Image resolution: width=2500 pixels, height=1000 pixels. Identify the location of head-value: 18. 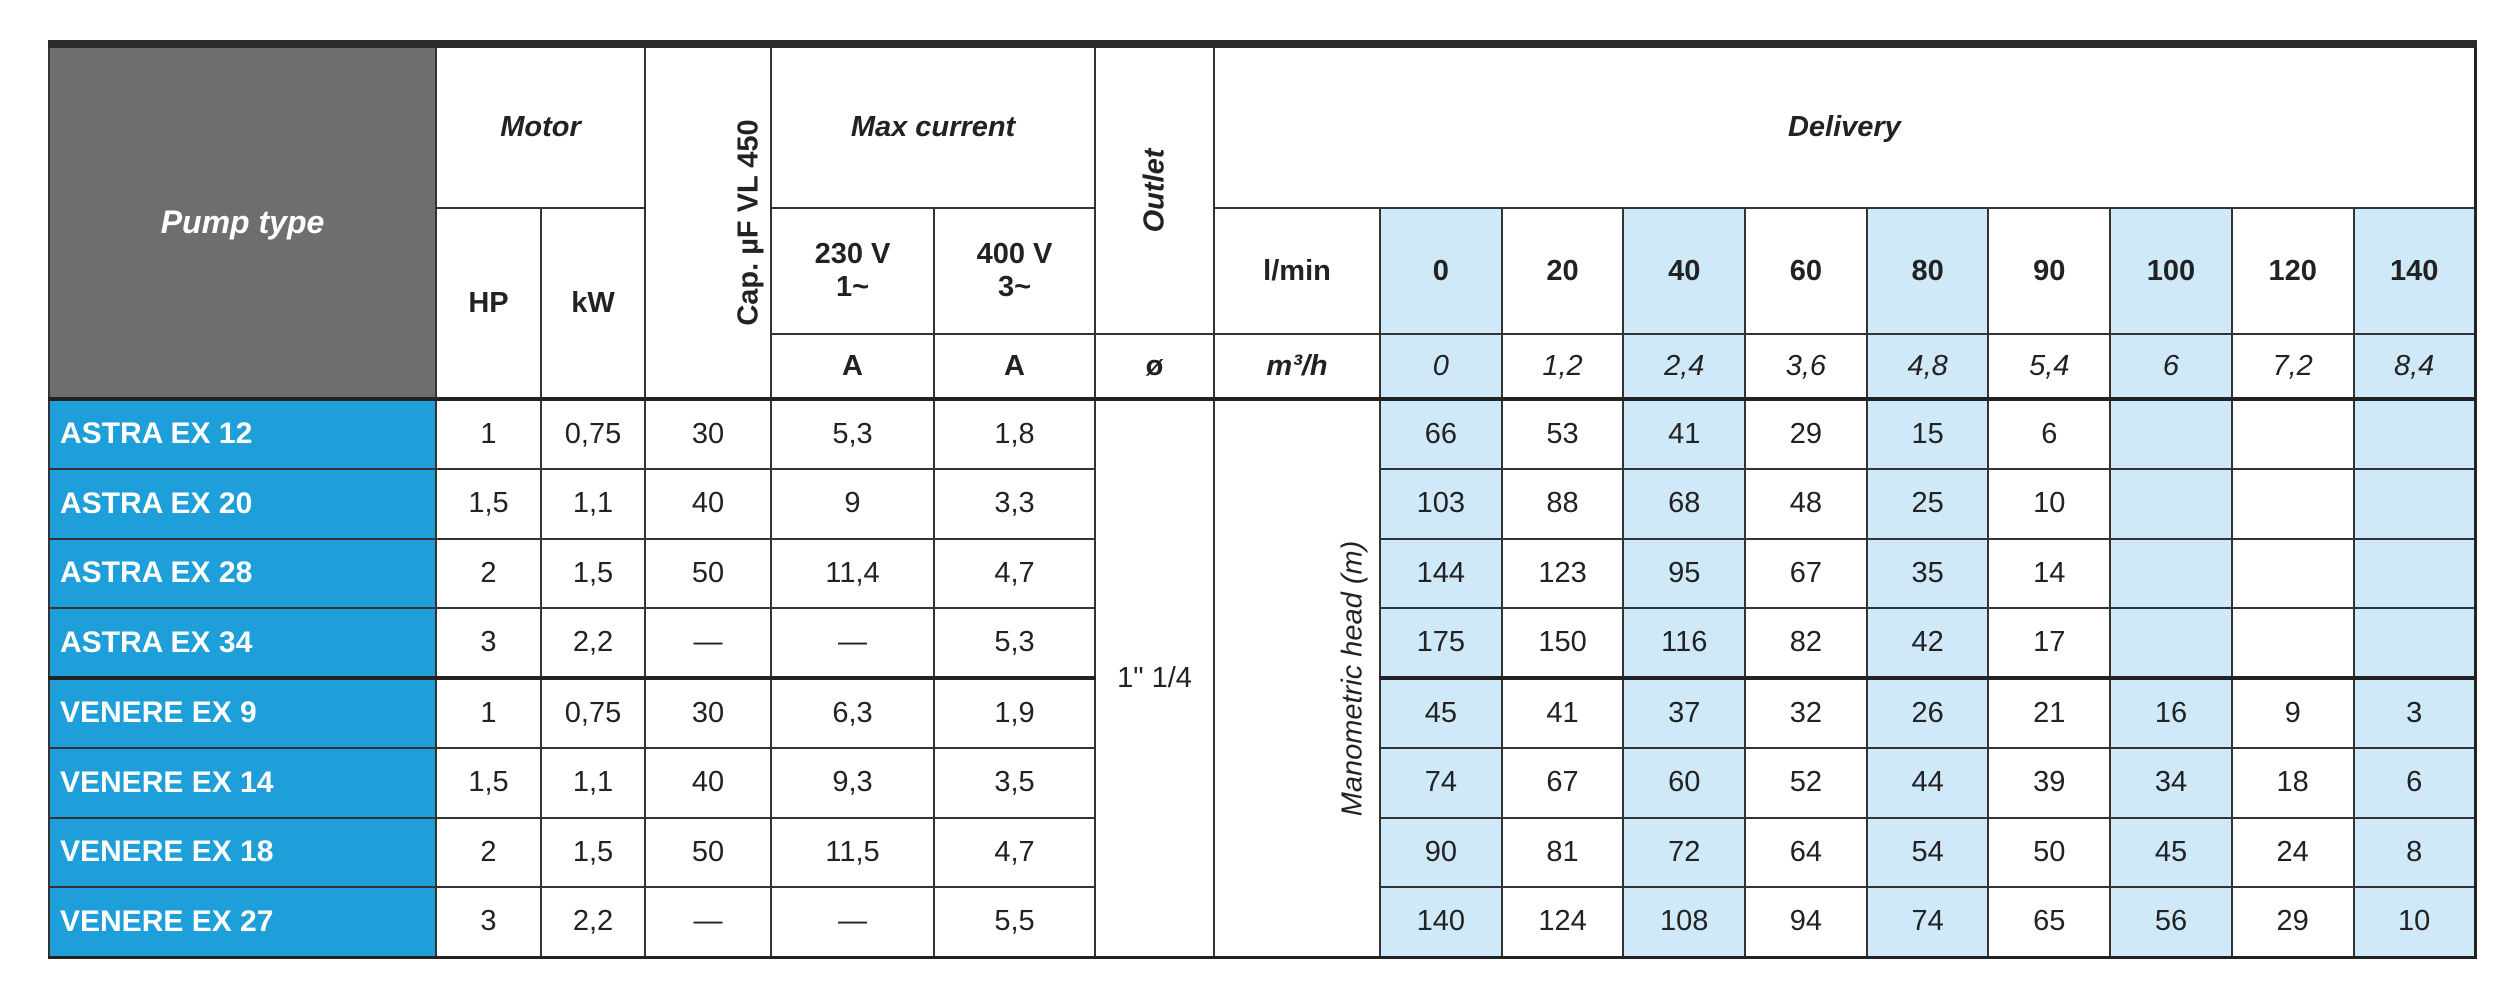
(2292, 782).